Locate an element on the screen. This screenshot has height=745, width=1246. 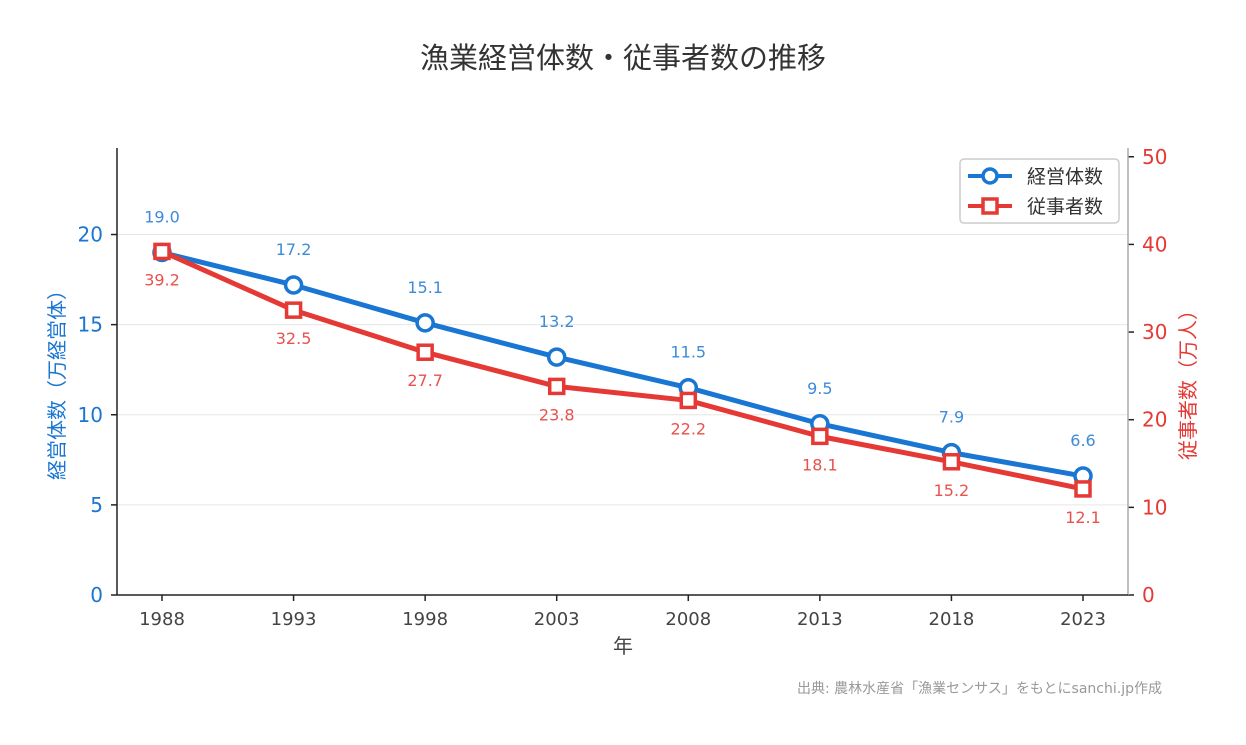
data-label: 6.6 is located at coordinates (1082, 440).